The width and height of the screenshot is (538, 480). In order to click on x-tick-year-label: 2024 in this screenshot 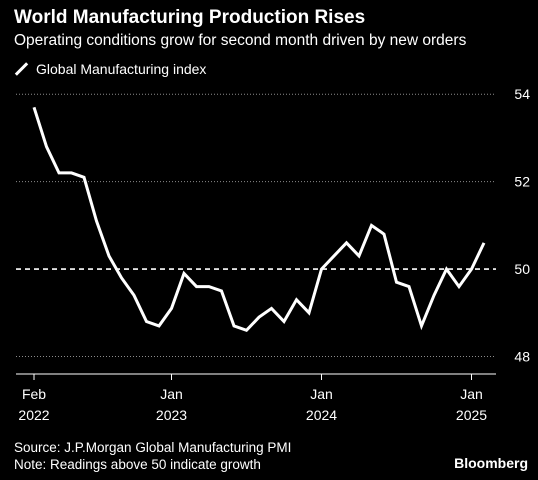, I will do `click(321, 415)`.